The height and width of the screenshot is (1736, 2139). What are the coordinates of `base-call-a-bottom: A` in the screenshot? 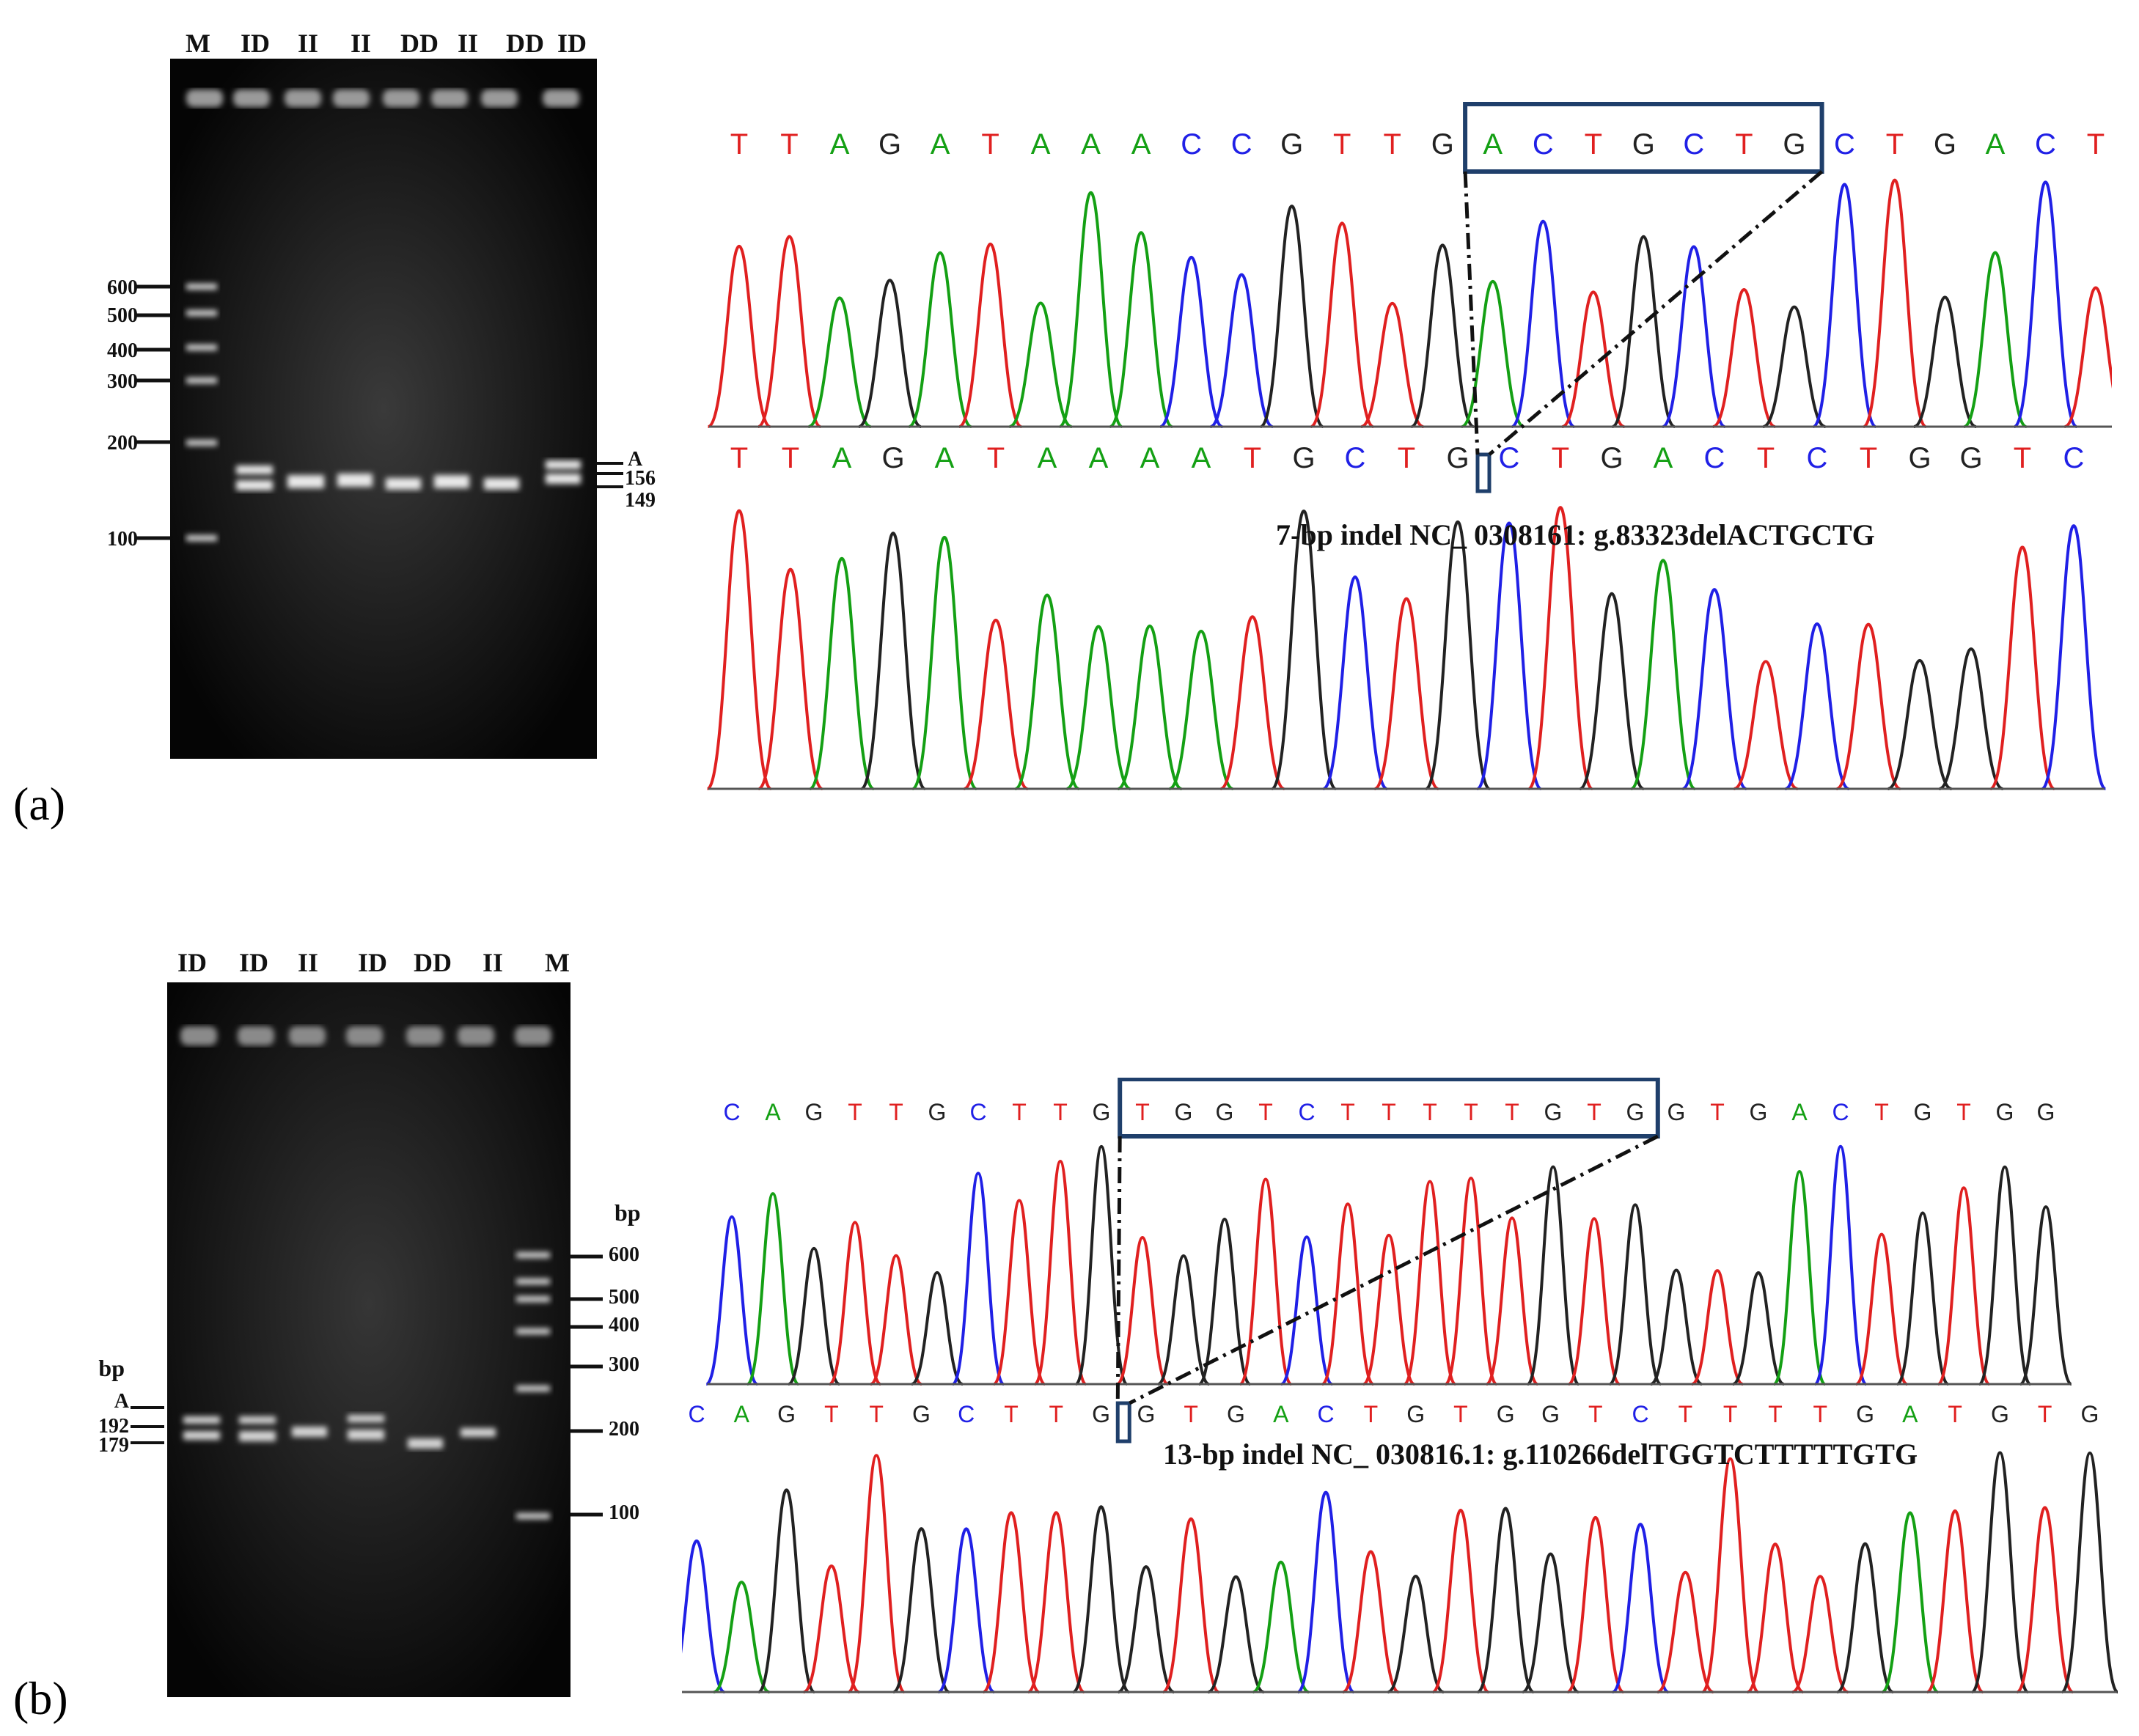 It's located at (1047, 458).